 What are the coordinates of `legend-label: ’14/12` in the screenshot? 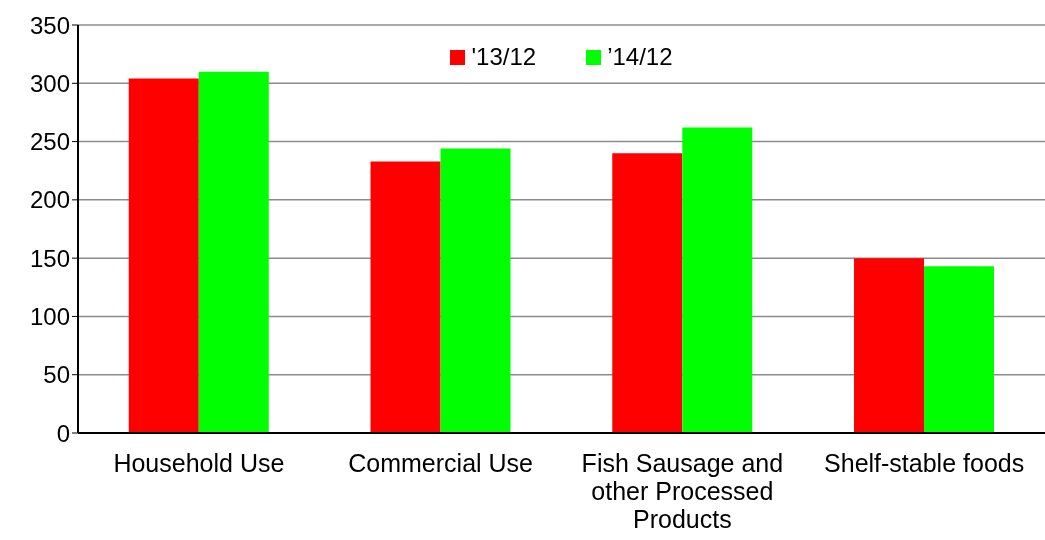 It's located at (640, 57).